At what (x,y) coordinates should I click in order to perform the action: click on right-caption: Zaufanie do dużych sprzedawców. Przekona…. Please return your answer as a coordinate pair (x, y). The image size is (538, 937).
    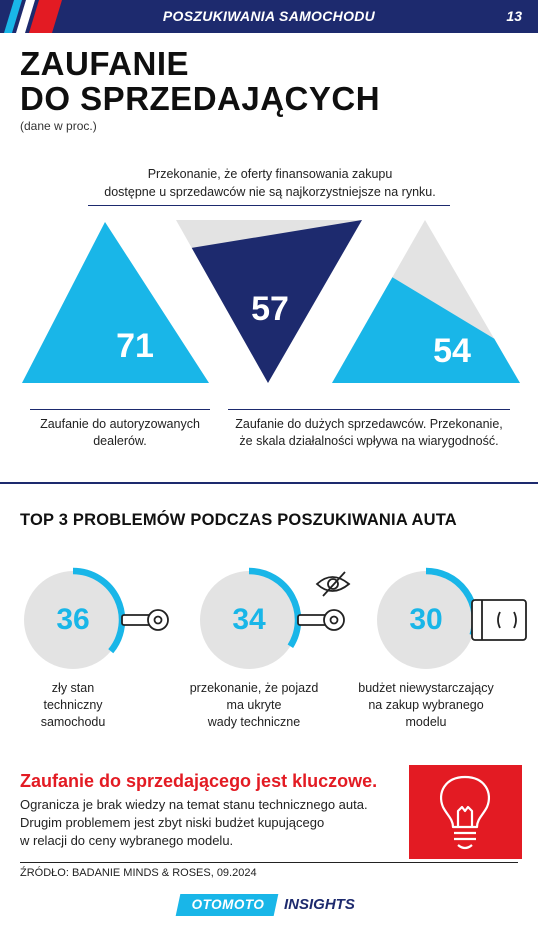
    Looking at the image, I should click on (369, 433).